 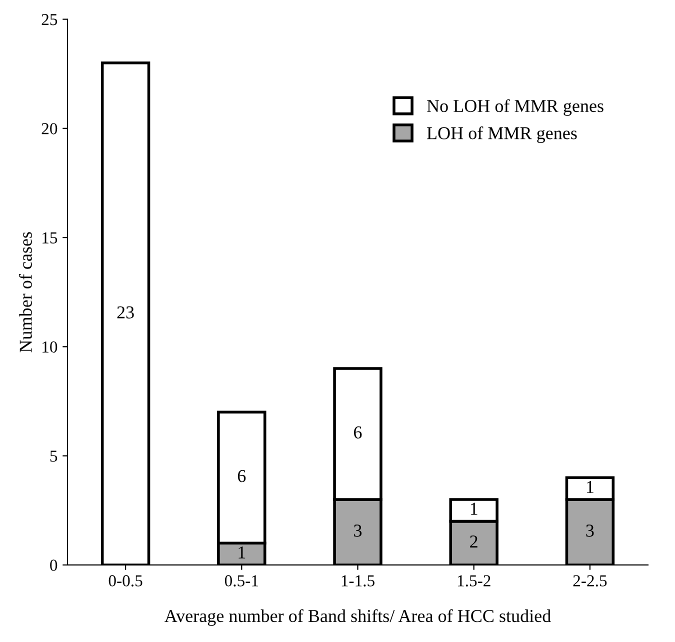 I want to click on x-tick-label: 1.5-2, so click(x=474, y=580).